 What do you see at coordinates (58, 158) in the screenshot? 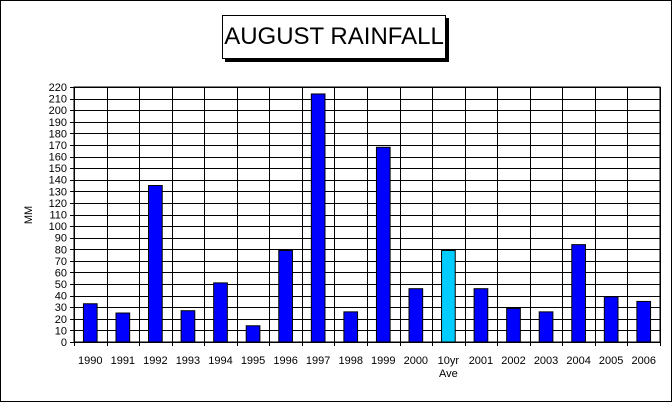
I see `y-tick-label: 160` at bounding box center [58, 158].